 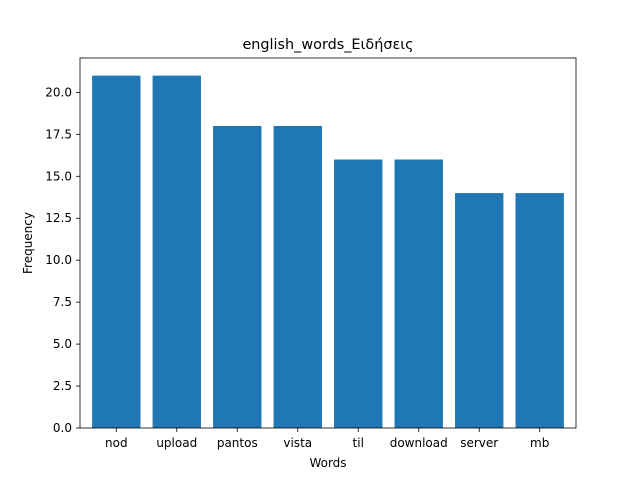 I want to click on x-axis-ticks: nod upload pantos vista til download server mb, so click(x=327, y=439).